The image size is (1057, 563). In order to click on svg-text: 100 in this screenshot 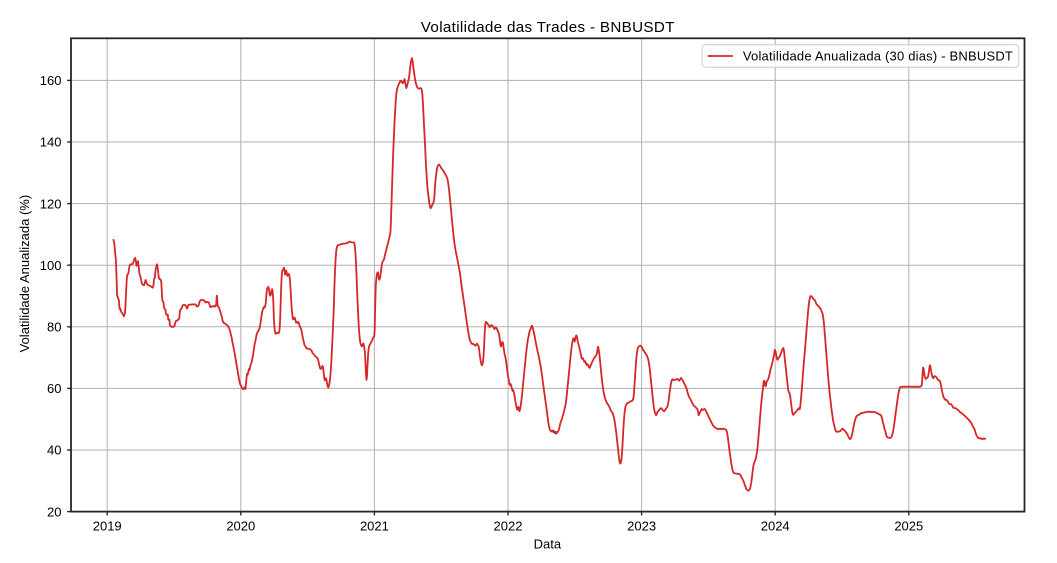, I will do `click(51, 265)`.